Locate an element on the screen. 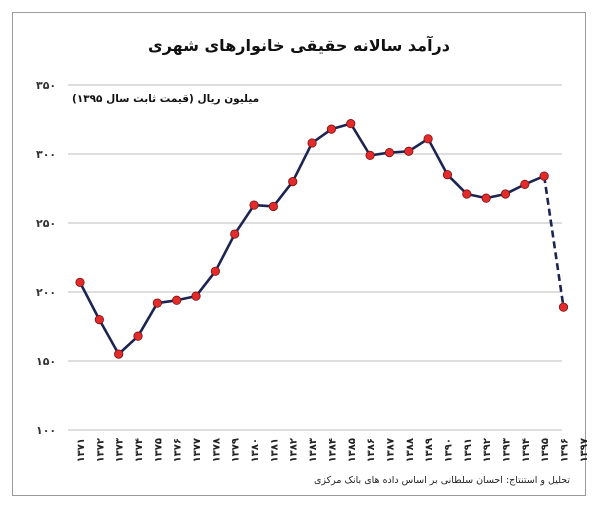 This screenshot has width=600, height=508. x-tick-label: ۱۳۹۰ is located at coordinates (448, 450).